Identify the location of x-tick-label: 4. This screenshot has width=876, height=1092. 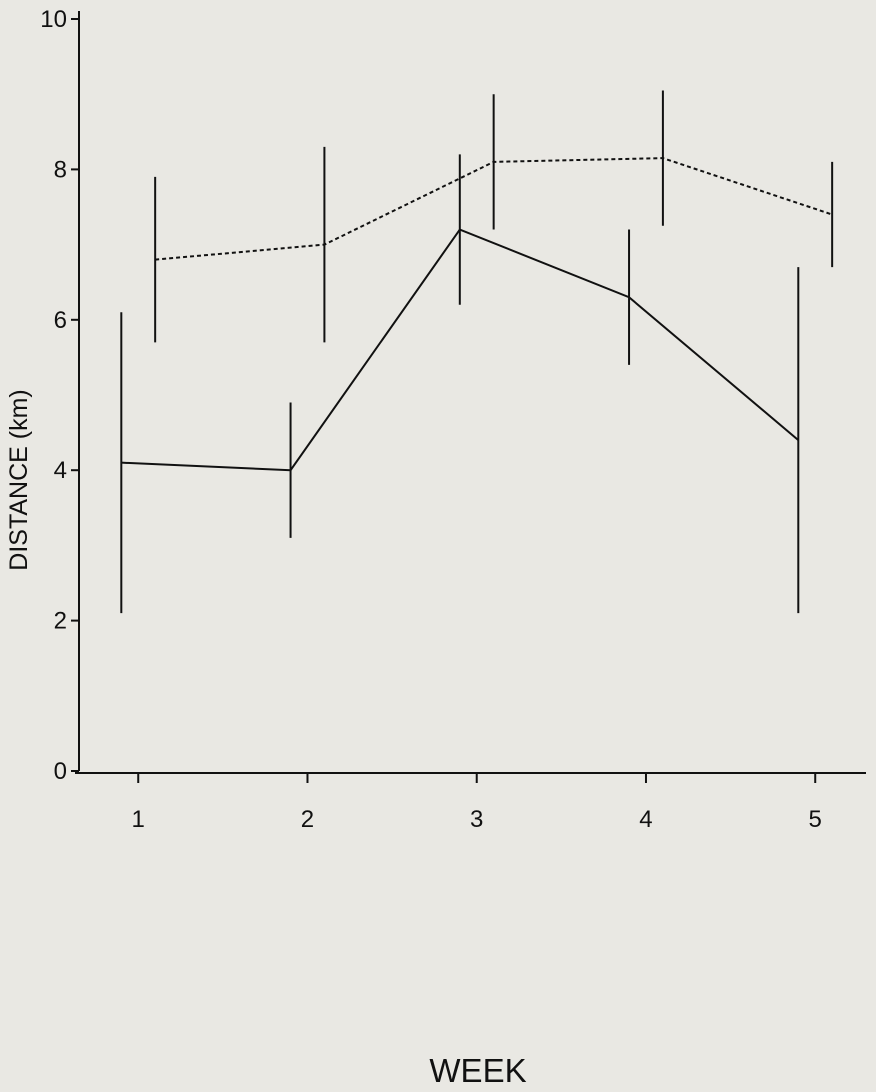
(645, 819).